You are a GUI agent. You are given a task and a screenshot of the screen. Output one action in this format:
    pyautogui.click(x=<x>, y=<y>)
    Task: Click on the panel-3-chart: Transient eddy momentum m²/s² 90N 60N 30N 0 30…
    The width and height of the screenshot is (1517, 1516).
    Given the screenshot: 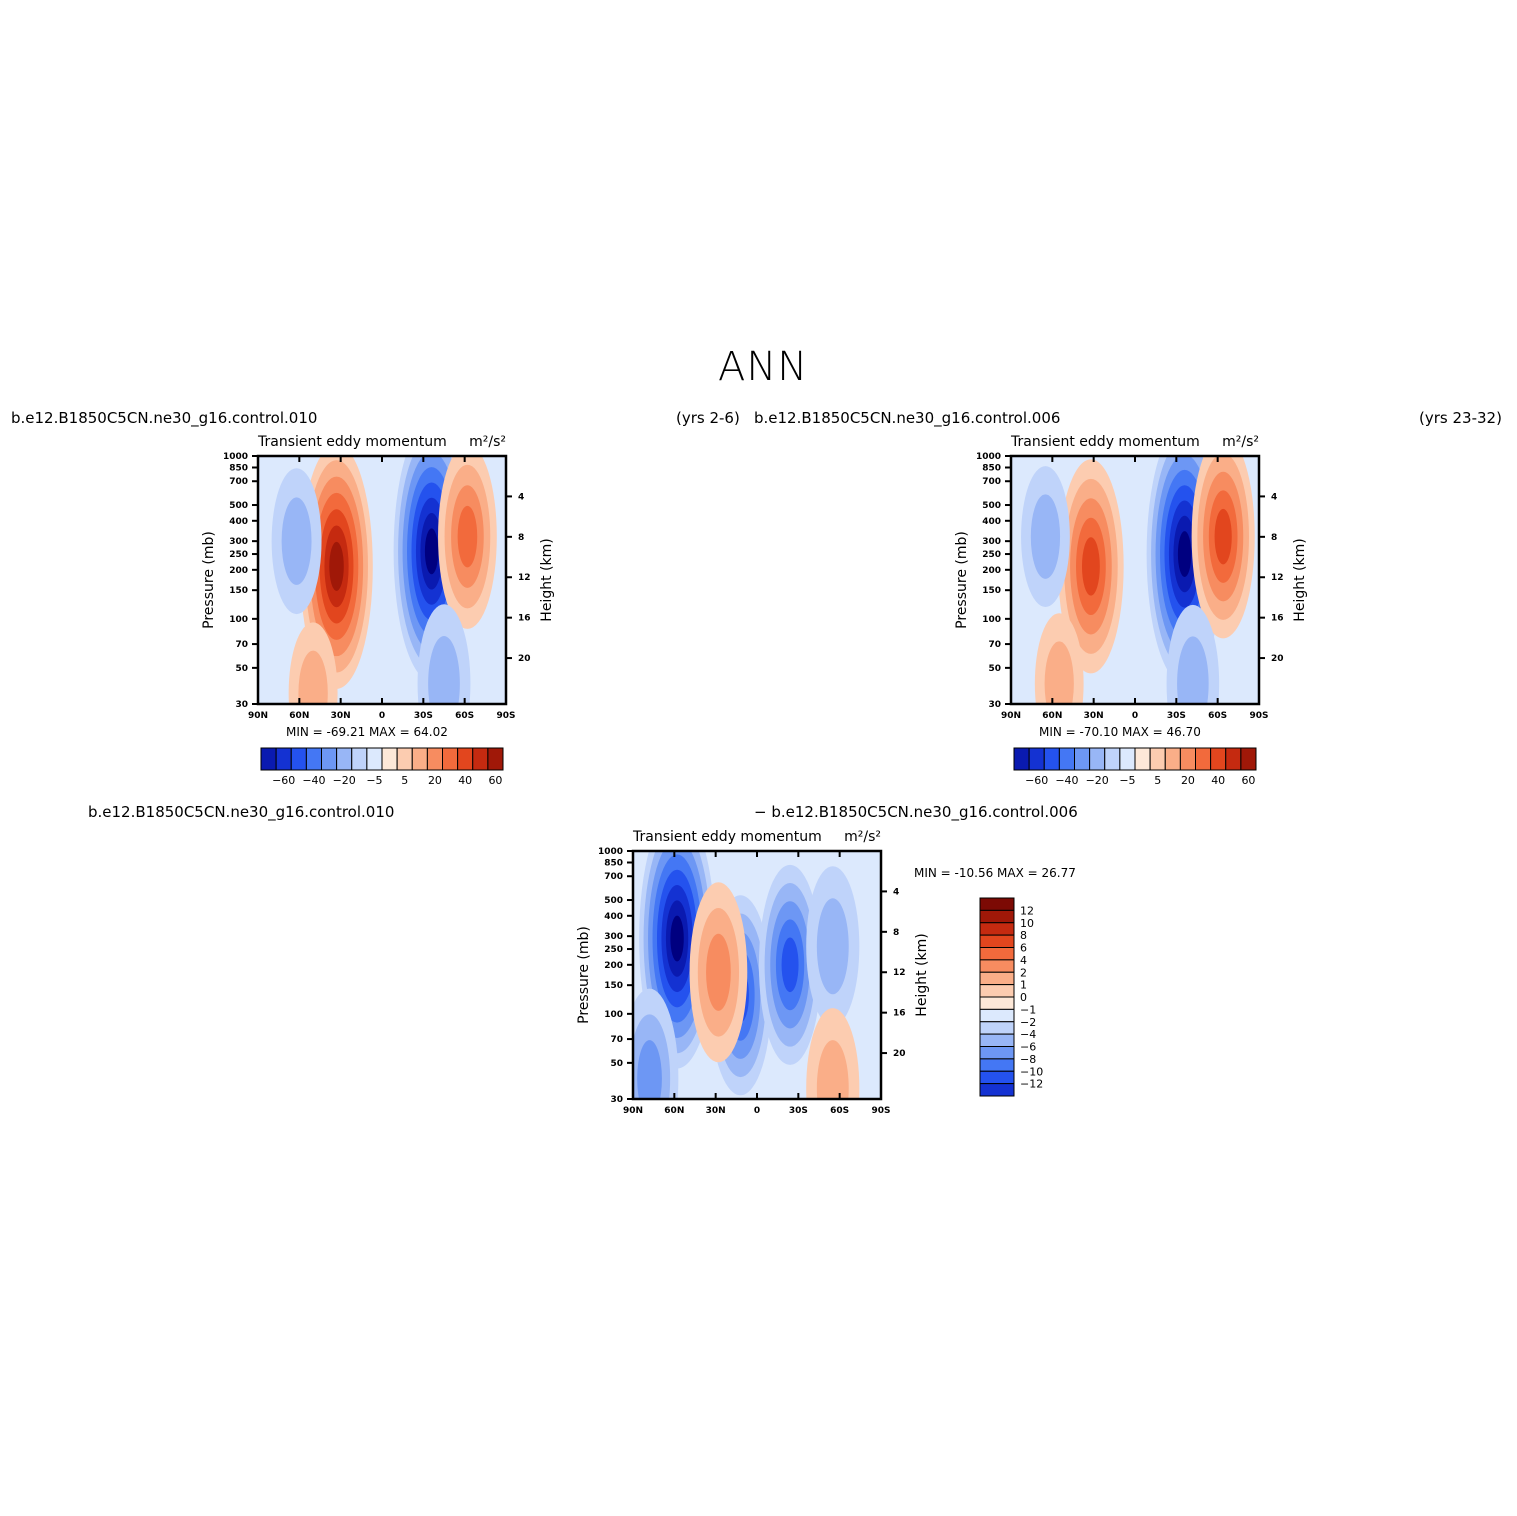 What is the action you would take?
    pyautogui.click(x=826, y=972)
    